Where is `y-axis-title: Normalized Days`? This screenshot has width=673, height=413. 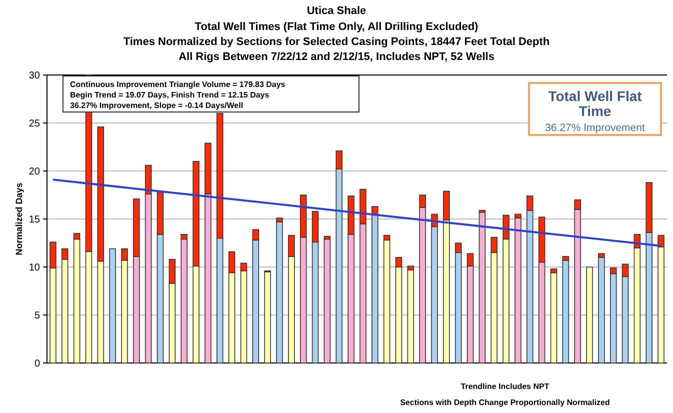
y-axis-title: Normalized Days is located at coordinates (19, 219).